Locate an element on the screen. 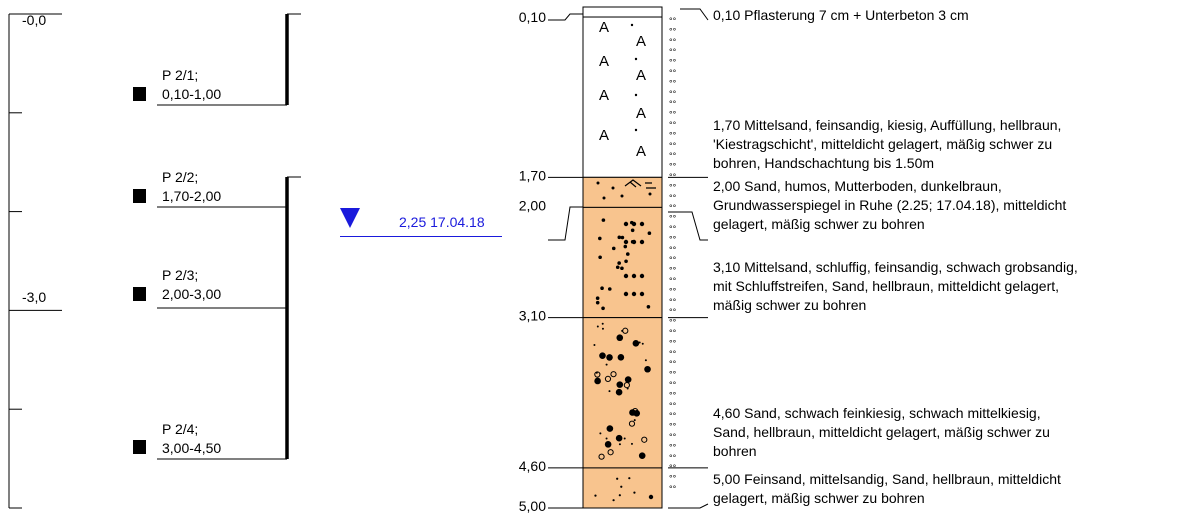  depth-label-text: 5,00 is located at coordinates (532, 506).